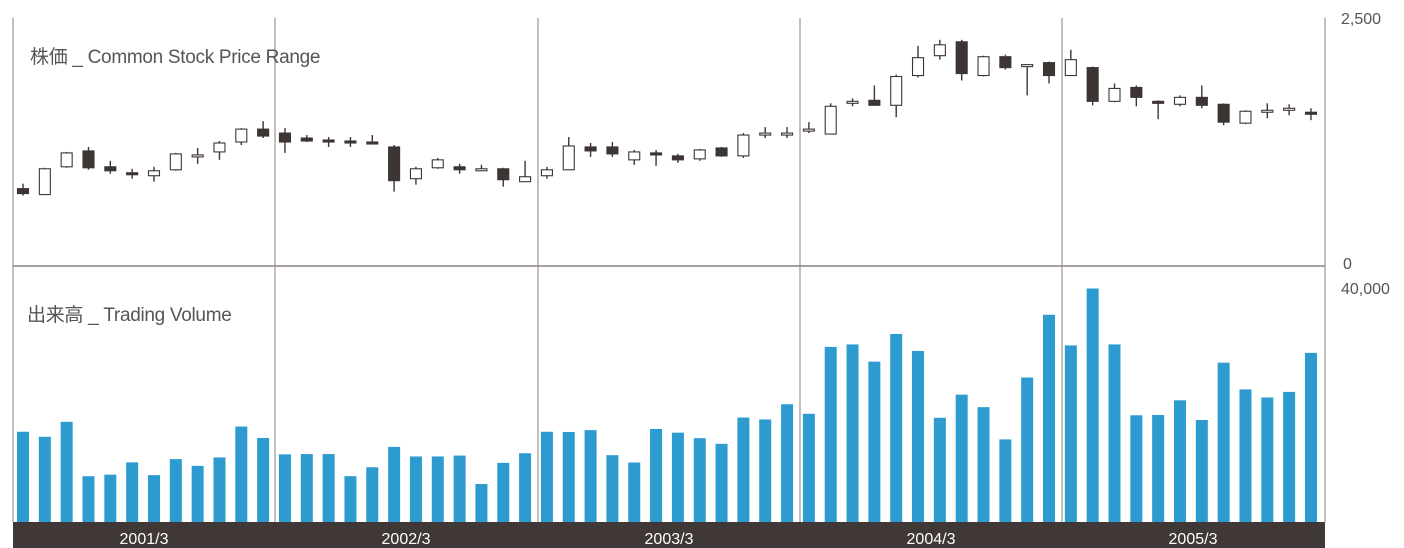  What do you see at coordinates (931, 539) in the screenshot?
I see `year-label-2004: 2004/3` at bounding box center [931, 539].